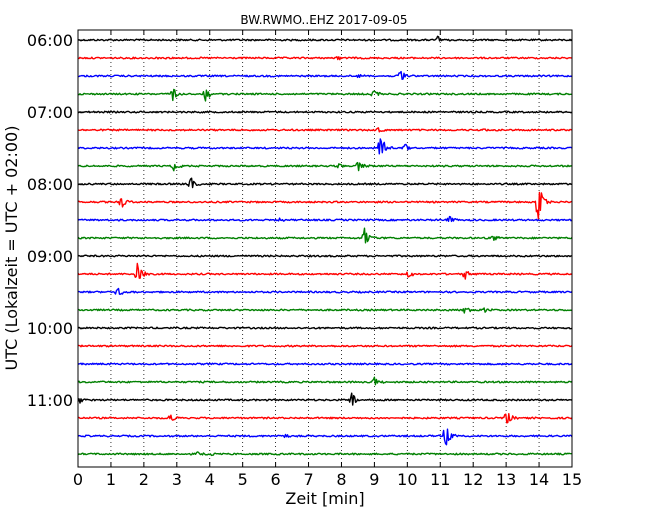  I want to click on x-tick-label: 5, so click(243, 479).